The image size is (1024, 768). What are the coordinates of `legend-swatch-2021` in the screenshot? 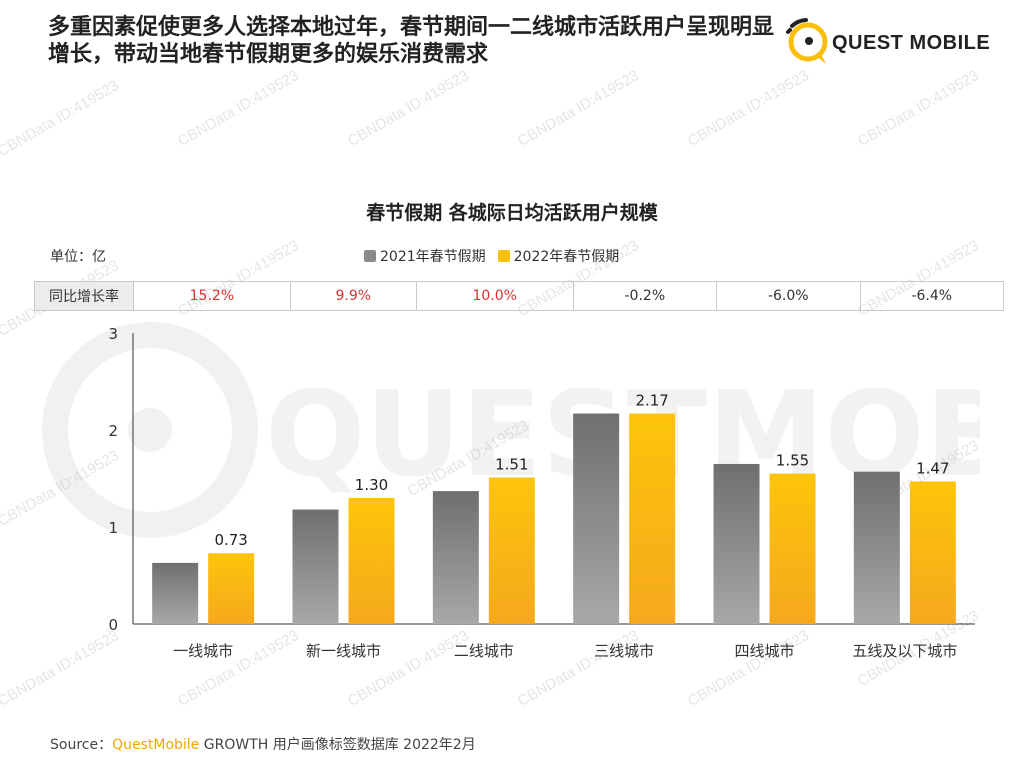 It's located at (370, 256).